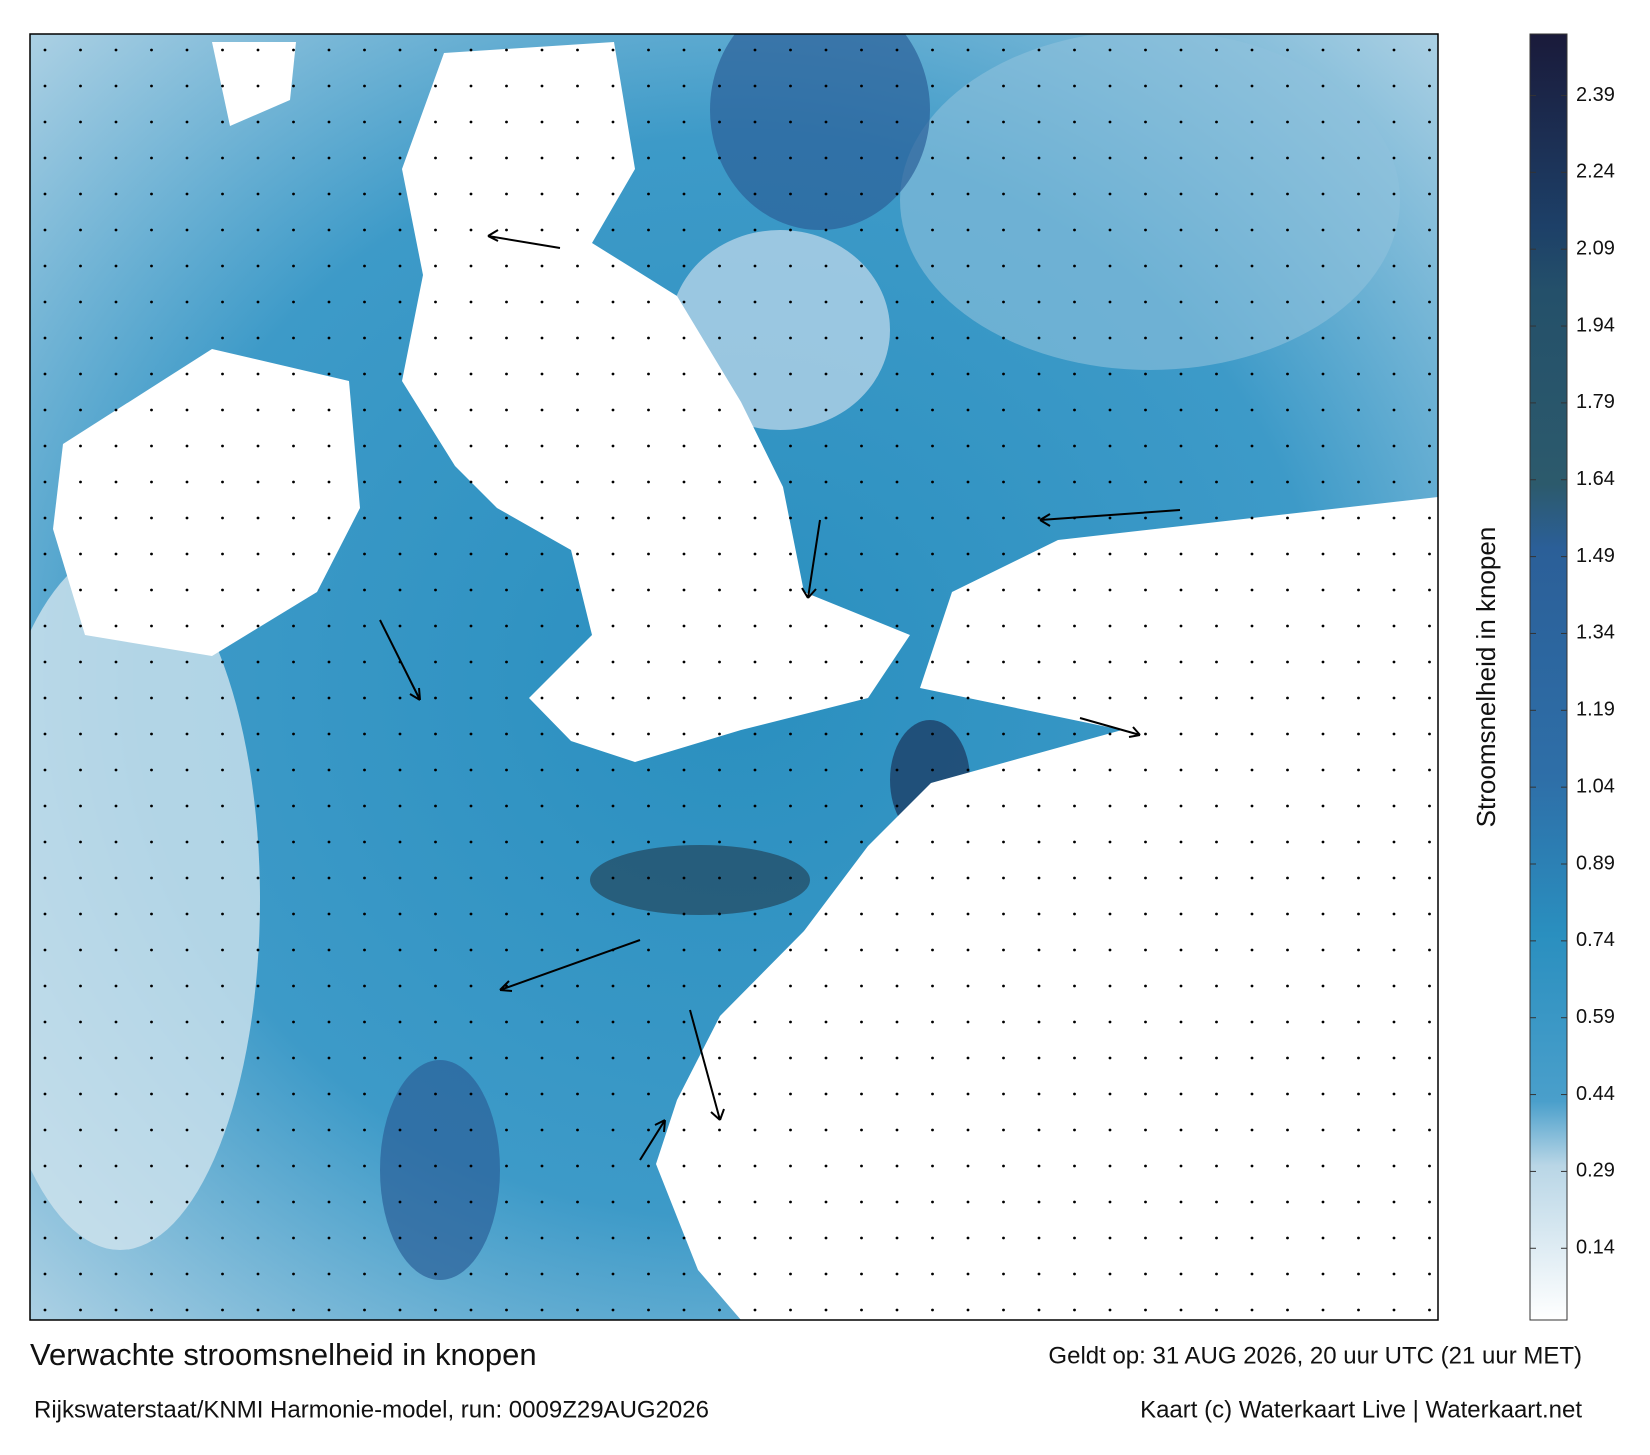  Describe the element at coordinates (206, 502) in the screenshot. I see `land` at that location.